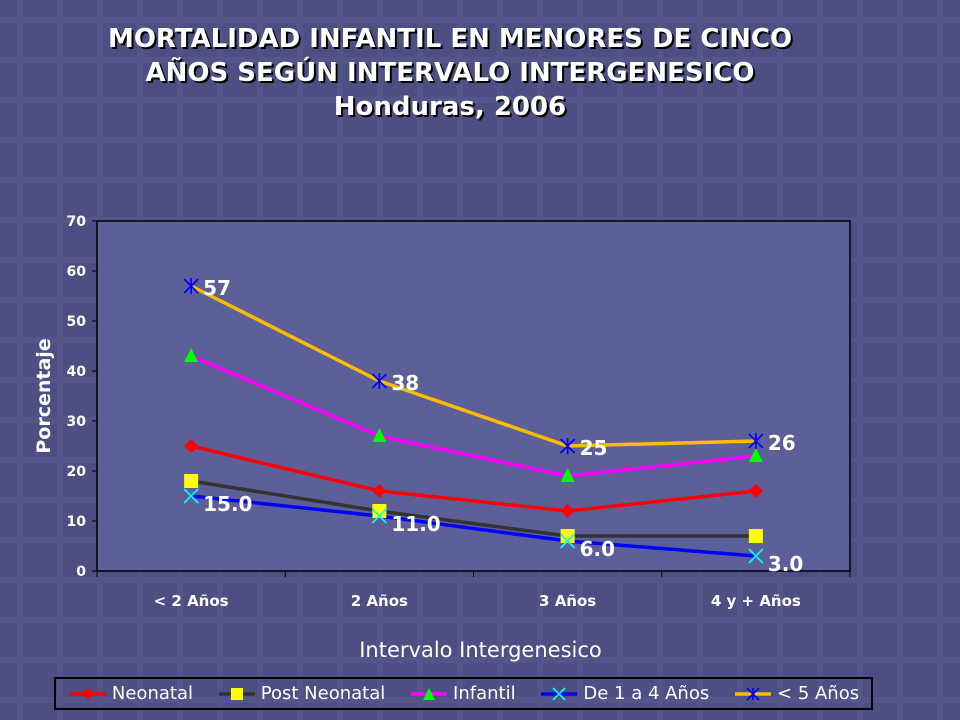 Image resolution: width=960 pixels, height=720 pixels. What do you see at coordinates (77, 372) in the screenshot?
I see `y-tick-label: 40` at bounding box center [77, 372].